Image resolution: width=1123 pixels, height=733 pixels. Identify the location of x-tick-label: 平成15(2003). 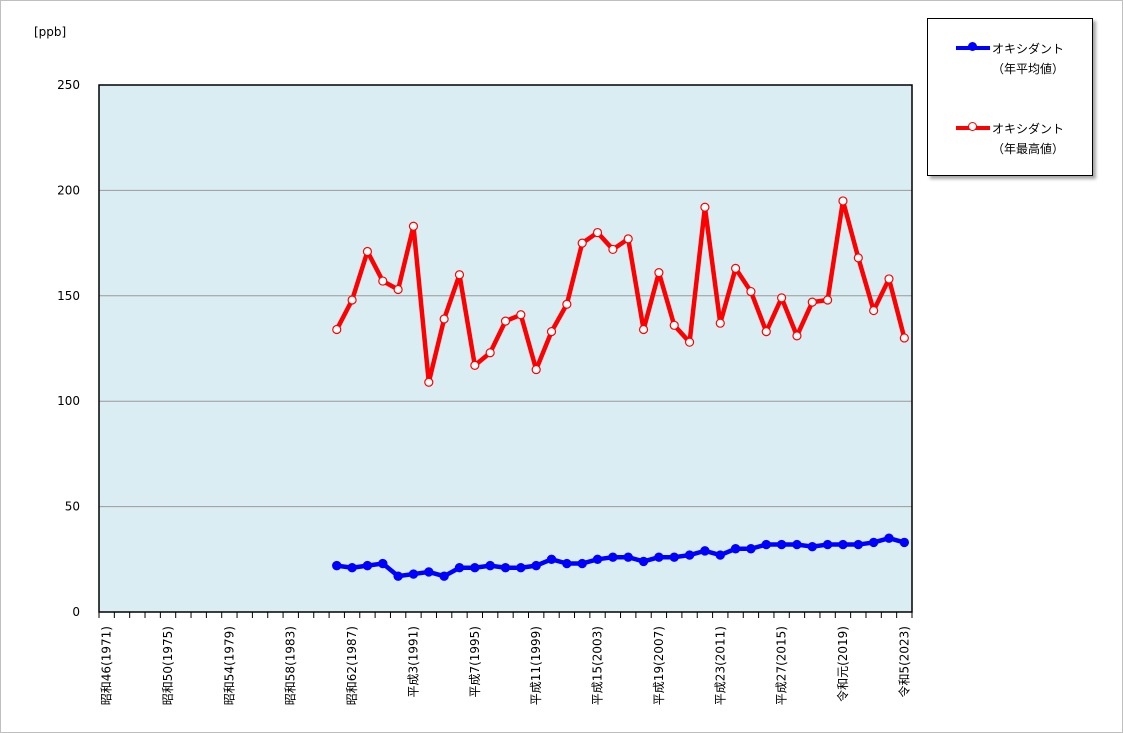
(598, 665).